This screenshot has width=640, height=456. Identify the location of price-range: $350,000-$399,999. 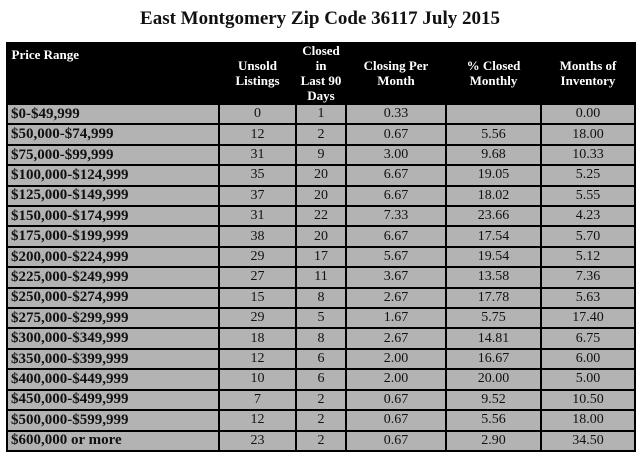
(113, 359).